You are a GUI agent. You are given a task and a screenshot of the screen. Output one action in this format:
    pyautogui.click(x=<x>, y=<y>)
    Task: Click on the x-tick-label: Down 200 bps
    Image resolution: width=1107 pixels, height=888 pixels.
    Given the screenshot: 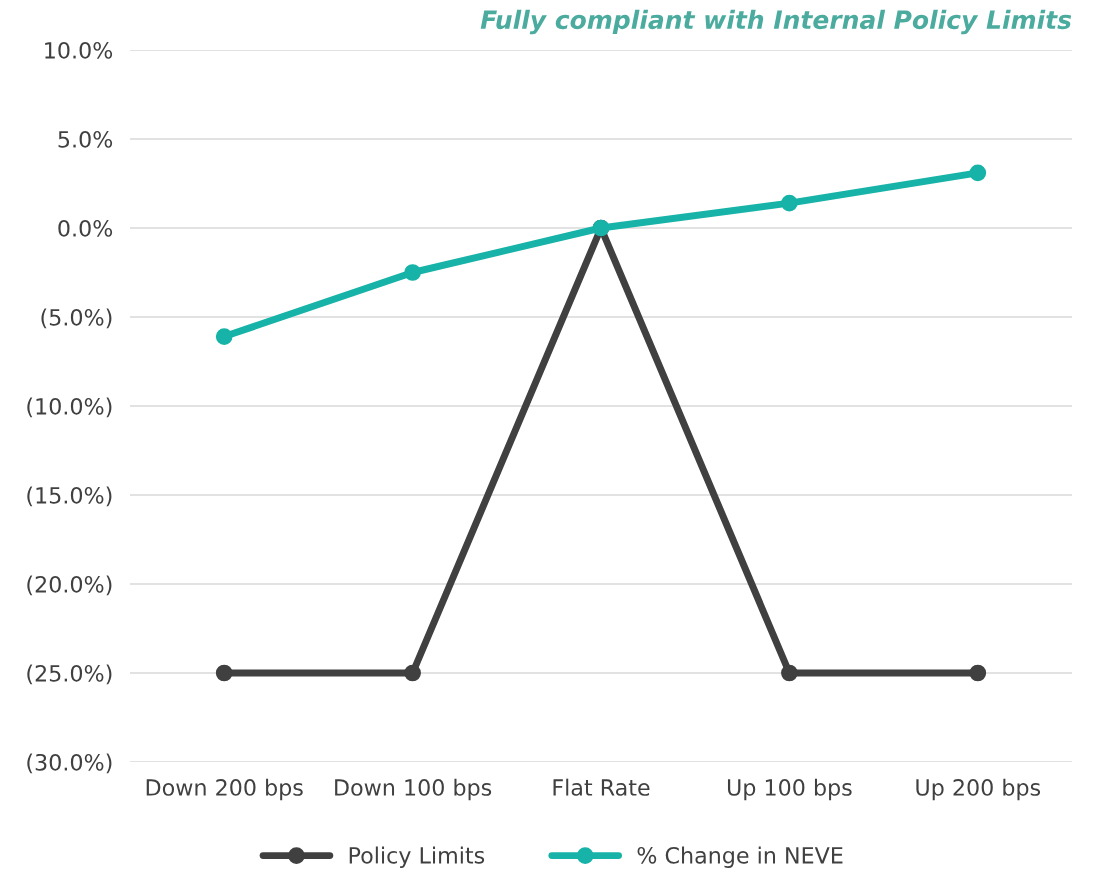 What is the action you would take?
    pyautogui.click(x=224, y=789)
    